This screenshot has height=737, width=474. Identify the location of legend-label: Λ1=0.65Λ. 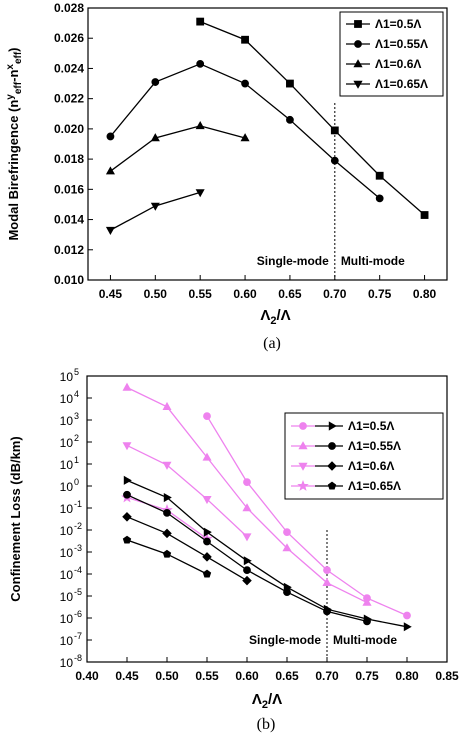
(374, 486).